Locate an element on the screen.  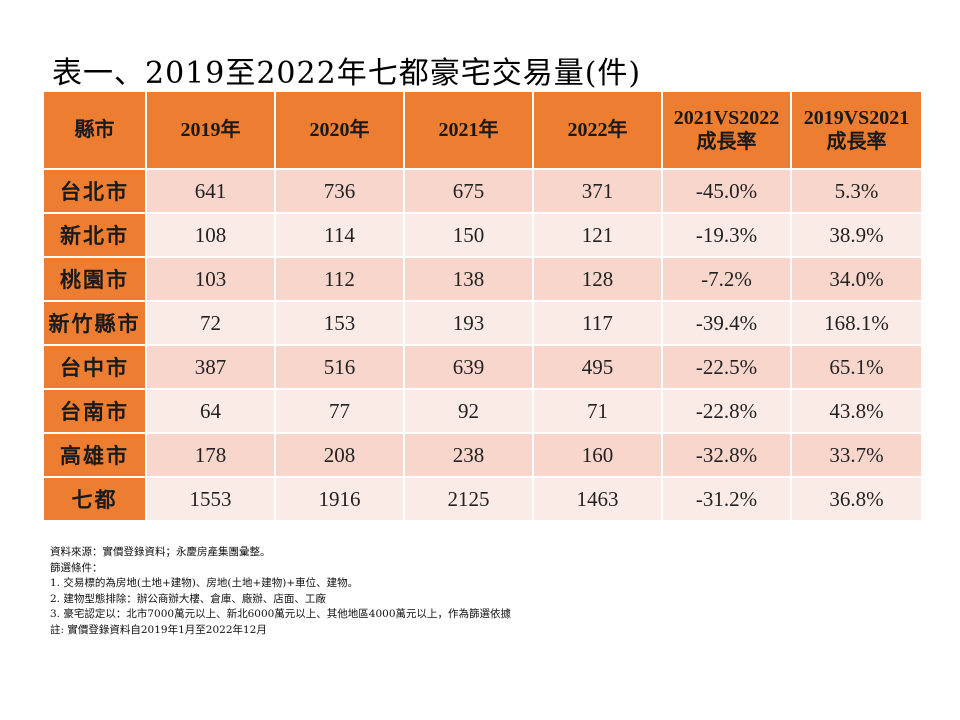
header-growth-2021-2022-line2: 成長率 is located at coordinates (726, 142).